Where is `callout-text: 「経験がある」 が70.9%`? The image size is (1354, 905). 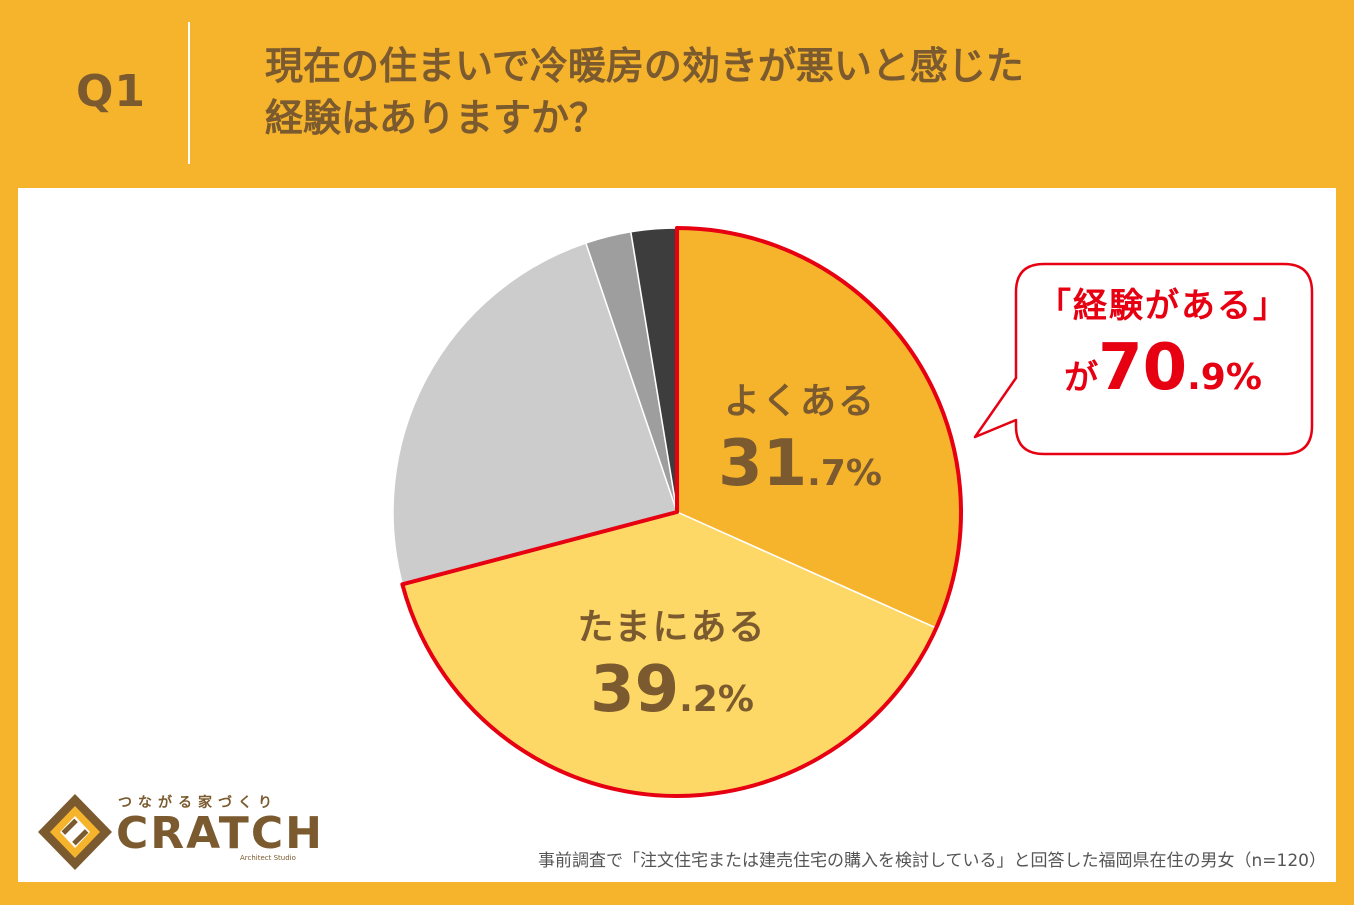 callout-text: 「経験がある」 が70.9% is located at coordinates (1163, 341).